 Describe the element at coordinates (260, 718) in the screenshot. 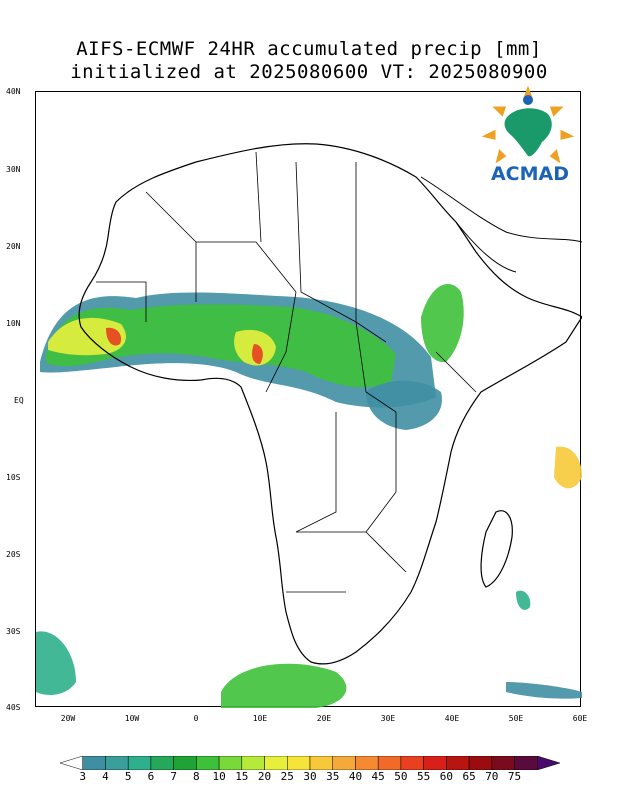

I see `lon-label-10e: 10E` at that location.